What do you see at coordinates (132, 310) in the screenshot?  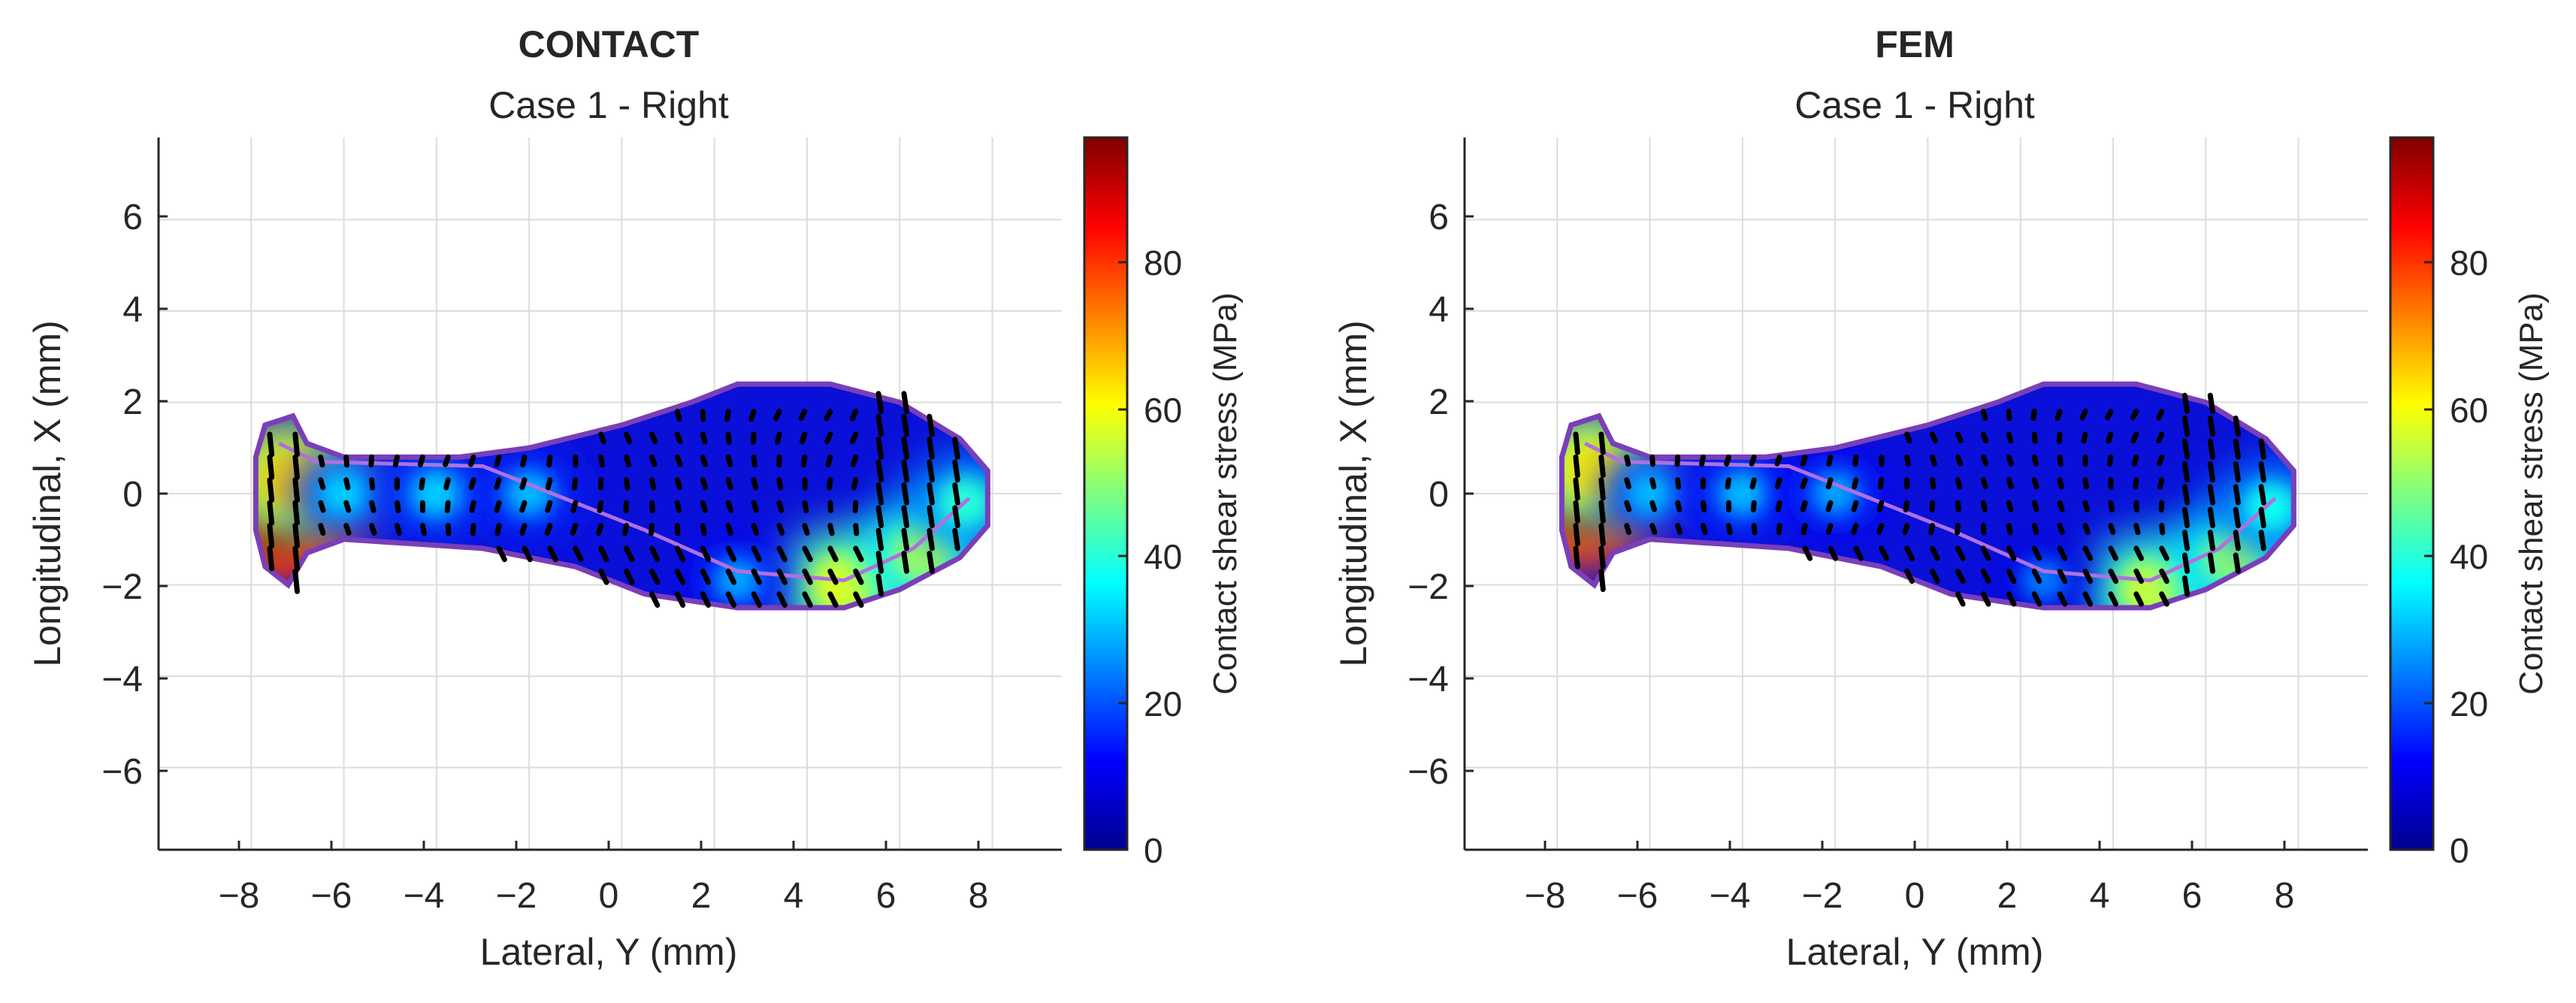 I see `y-tick-label: 4` at bounding box center [132, 310].